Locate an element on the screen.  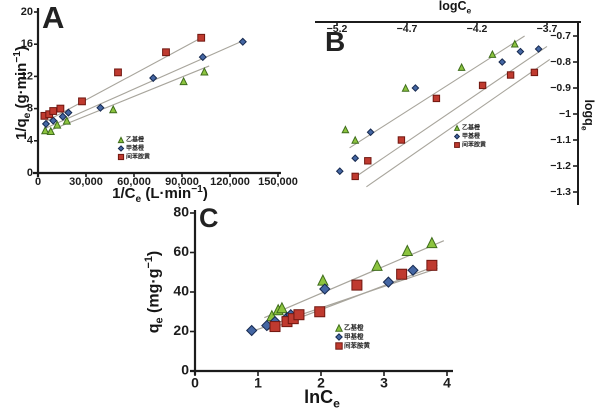
panel-a-y-axis-title: 1/qe (g·min−1) is located at coordinates (22, 93).